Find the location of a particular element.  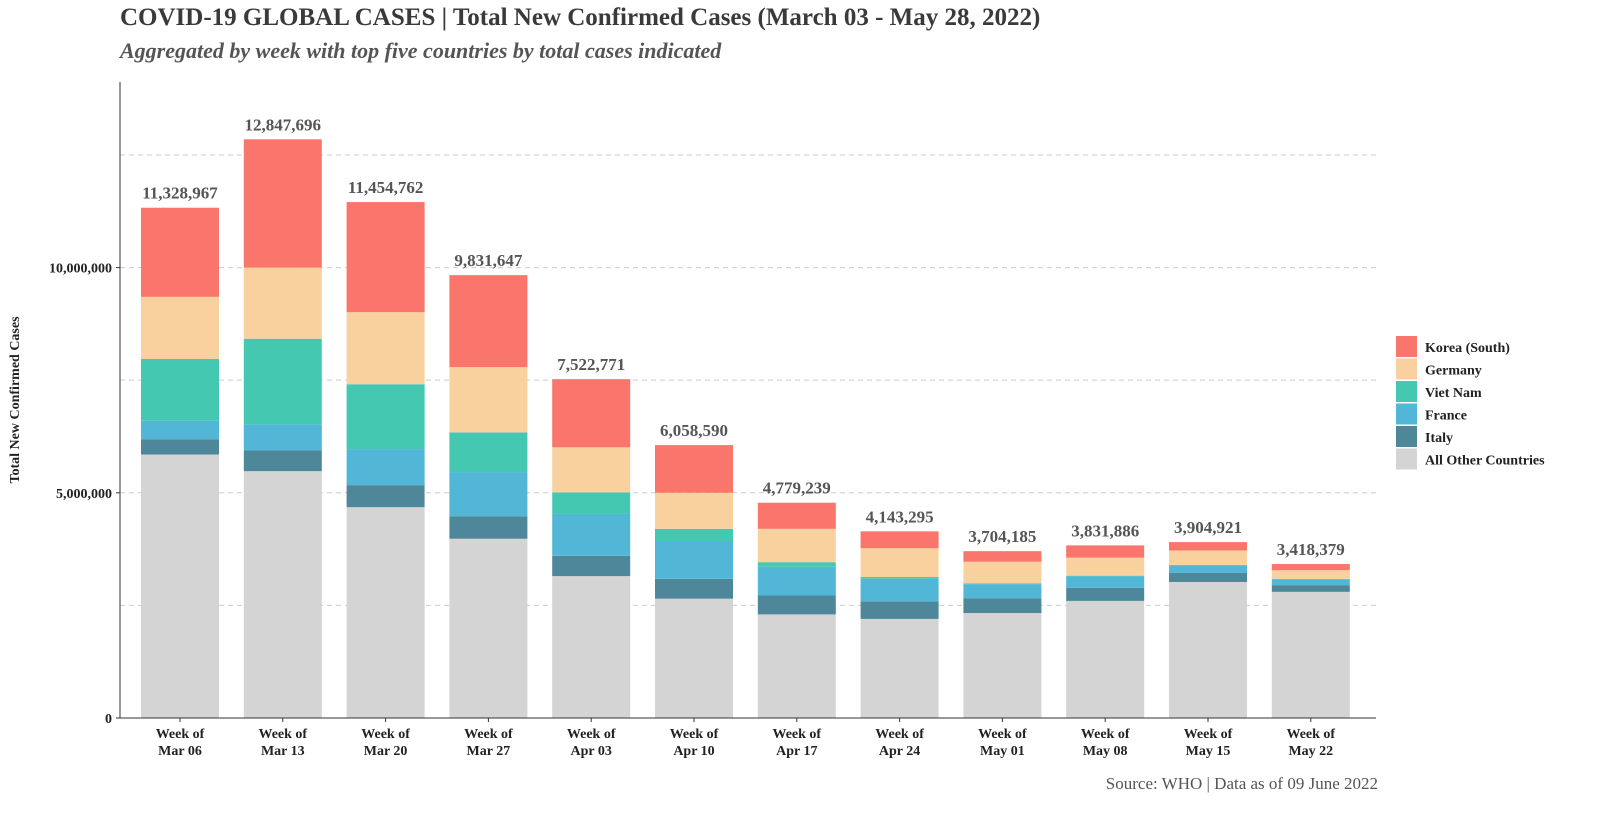

bar-total-label: 11,328,967 is located at coordinates (180, 193).